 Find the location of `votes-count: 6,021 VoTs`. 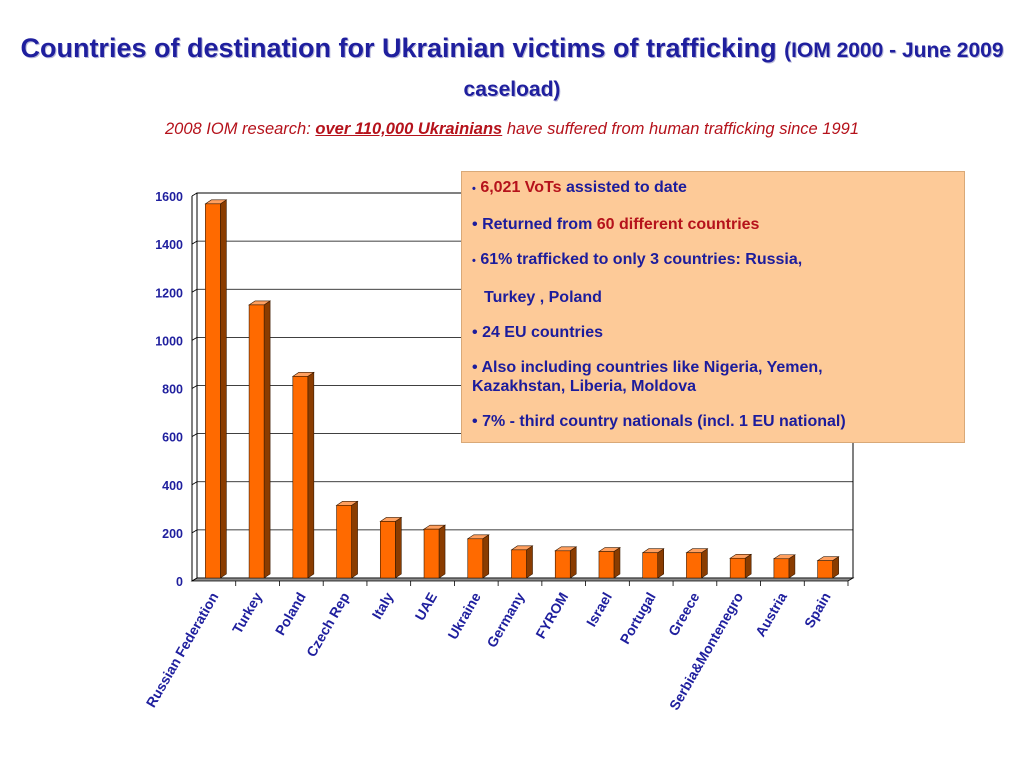

votes-count: 6,021 VoTs is located at coordinates (521, 187).